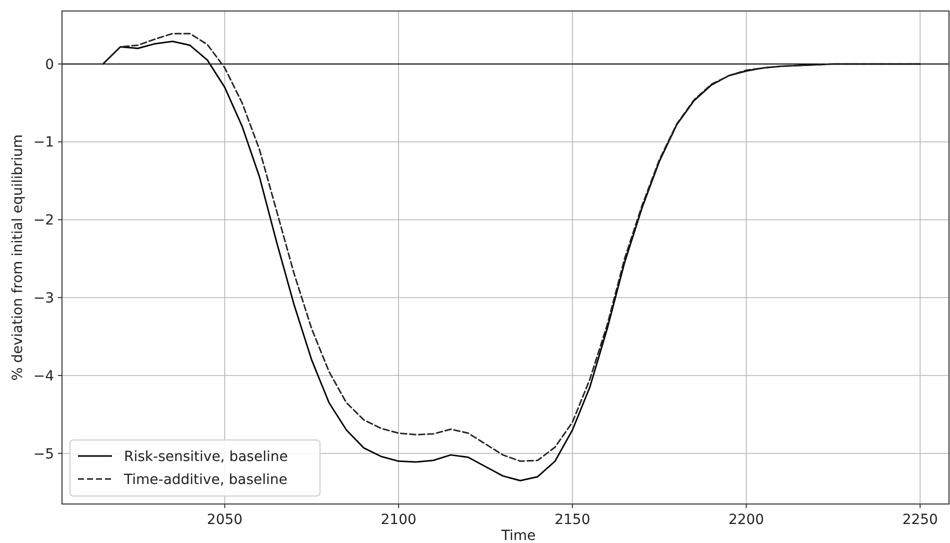 Image resolution: width=950 pixels, height=543 pixels. What do you see at coordinates (49, 64) in the screenshot?
I see `y-tick-label: 0` at bounding box center [49, 64].